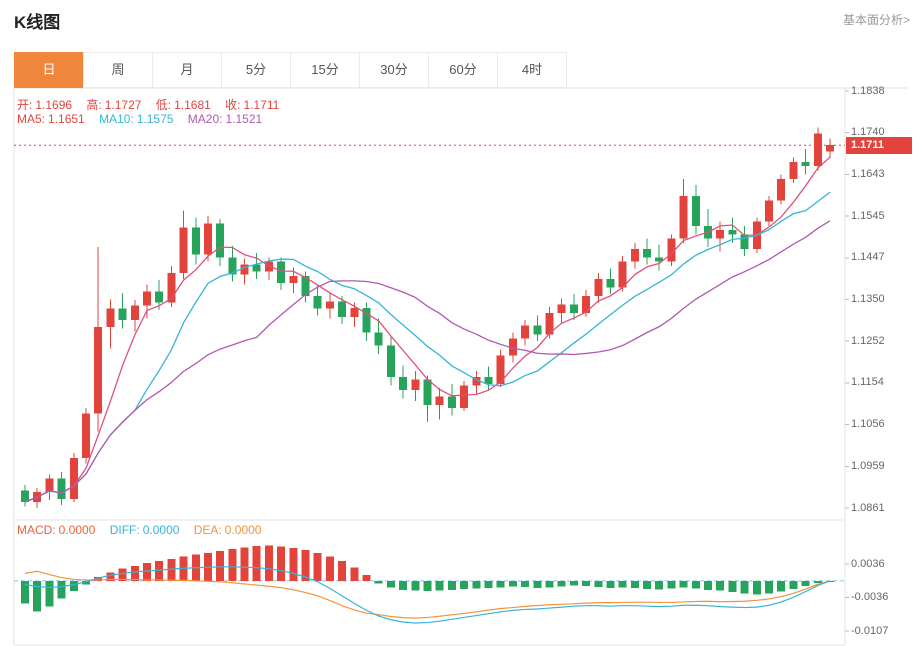  Describe the element at coordinates (36, 530) in the screenshot. I see `macd-label: MACD:` at that location.